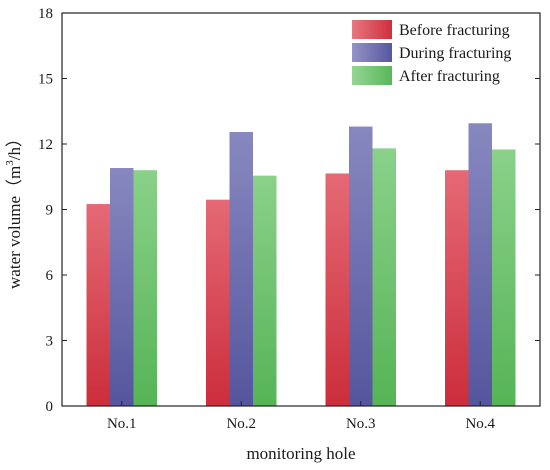 The image size is (550, 470). I want to click on y-tick-label: 18, so click(45, 14).